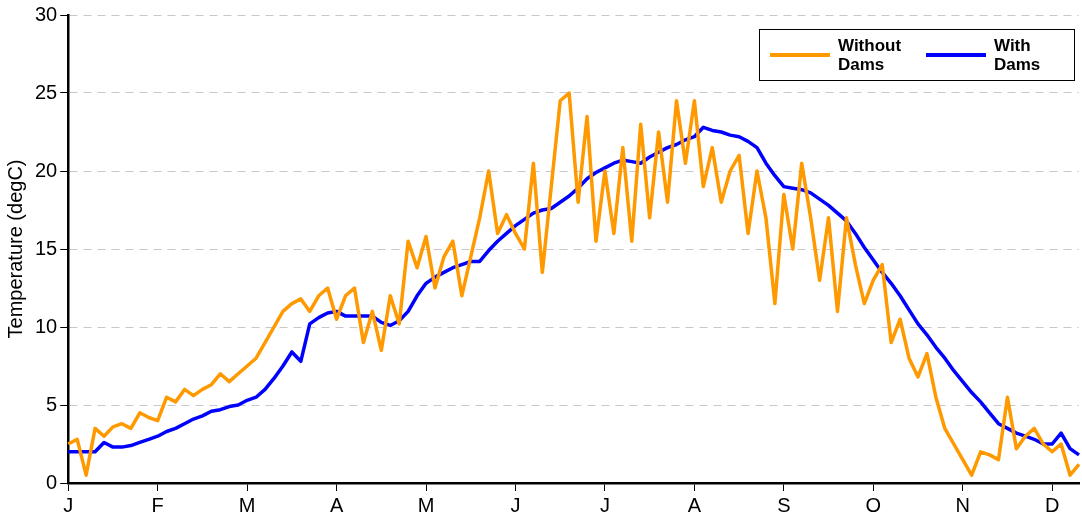  Describe the element at coordinates (784, 504) in the screenshot. I see `x-tick-label: S` at that location.